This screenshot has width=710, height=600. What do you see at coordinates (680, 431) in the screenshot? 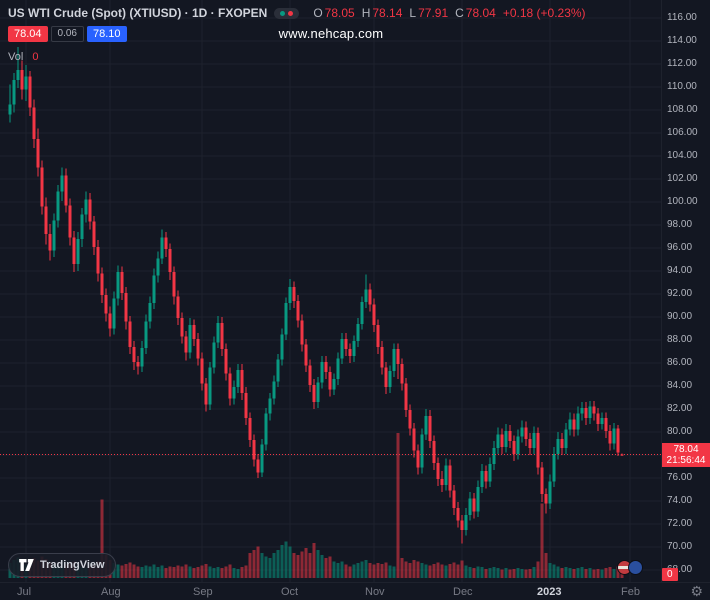
I see `price-axis-label: 80.00` at bounding box center [680, 431].